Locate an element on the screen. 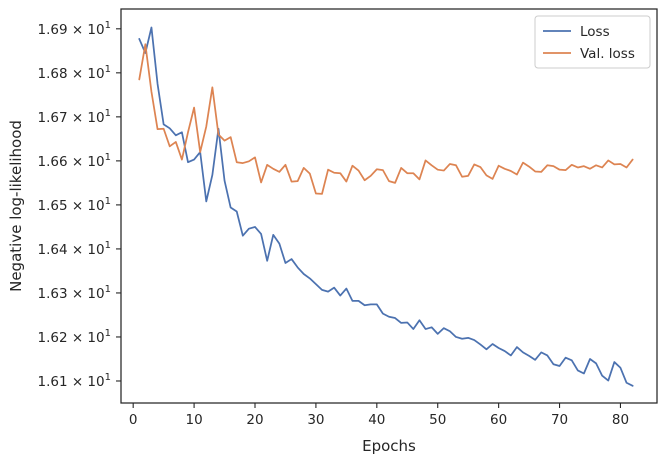 The height and width of the screenshot is (464, 667). x-tick-label: 40 is located at coordinates (376, 420).